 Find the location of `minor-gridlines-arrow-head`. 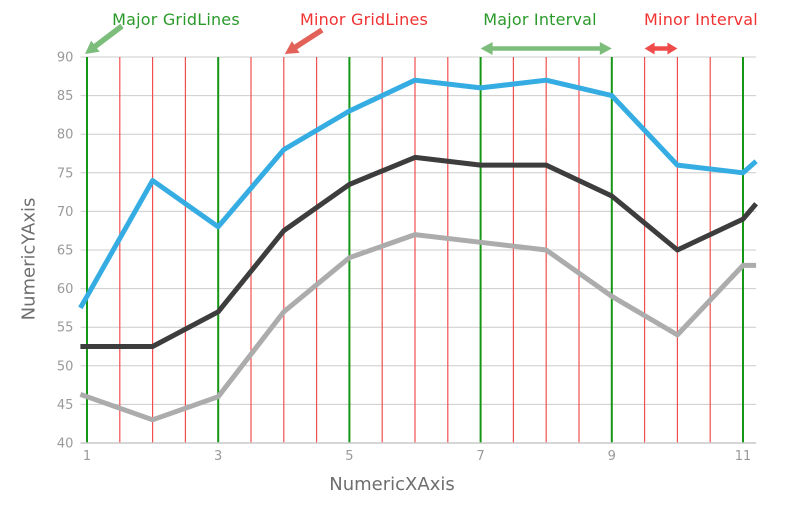

minor-gridlines-arrow-head is located at coordinates (292, 47).